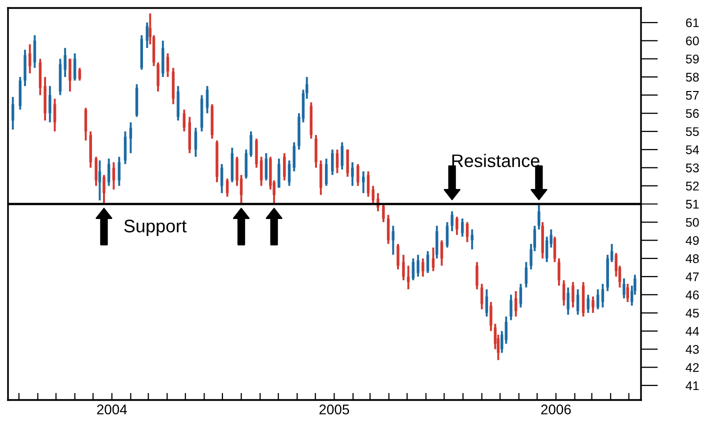  I want to click on y-tick-label: 51, so click(692, 204).